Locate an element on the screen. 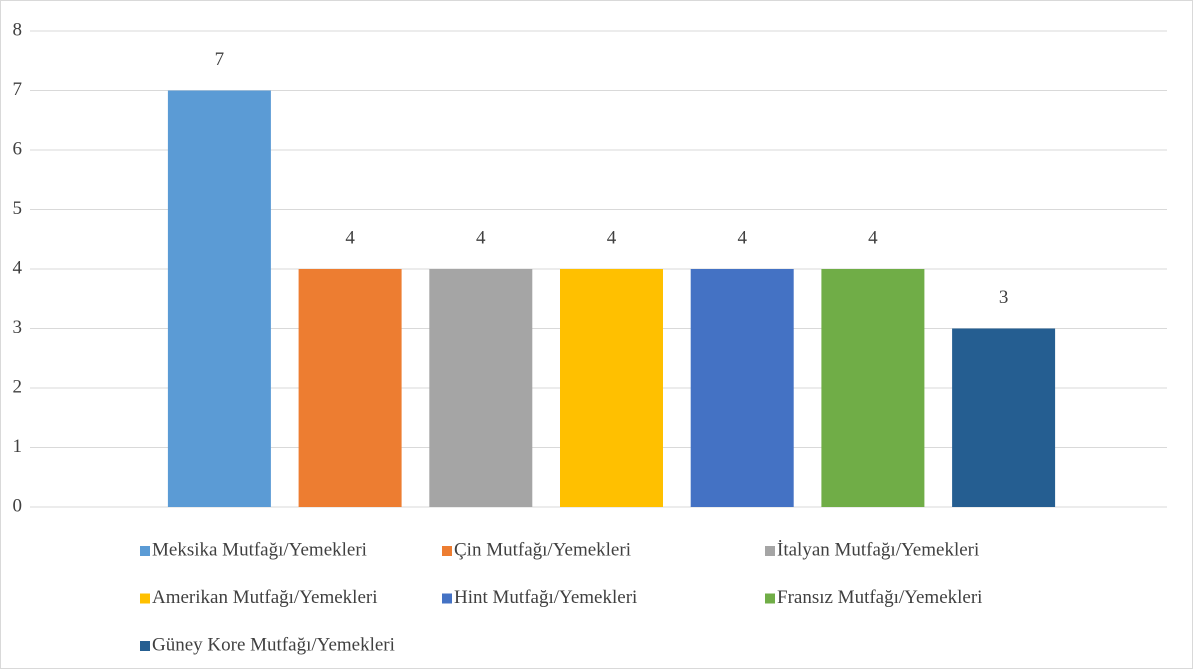 The height and width of the screenshot is (669, 1193). y-tick-label: 7 is located at coordinates (18, 89).